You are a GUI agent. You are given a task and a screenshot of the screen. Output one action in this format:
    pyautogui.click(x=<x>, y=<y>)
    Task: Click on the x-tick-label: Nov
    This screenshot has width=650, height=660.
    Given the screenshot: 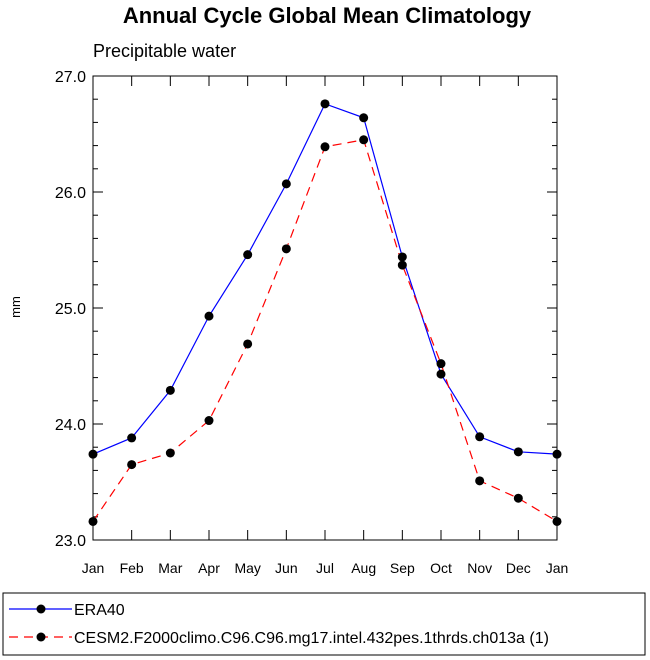 What is the action you would take?
    pyautogui.click(x=479, y=568)
    